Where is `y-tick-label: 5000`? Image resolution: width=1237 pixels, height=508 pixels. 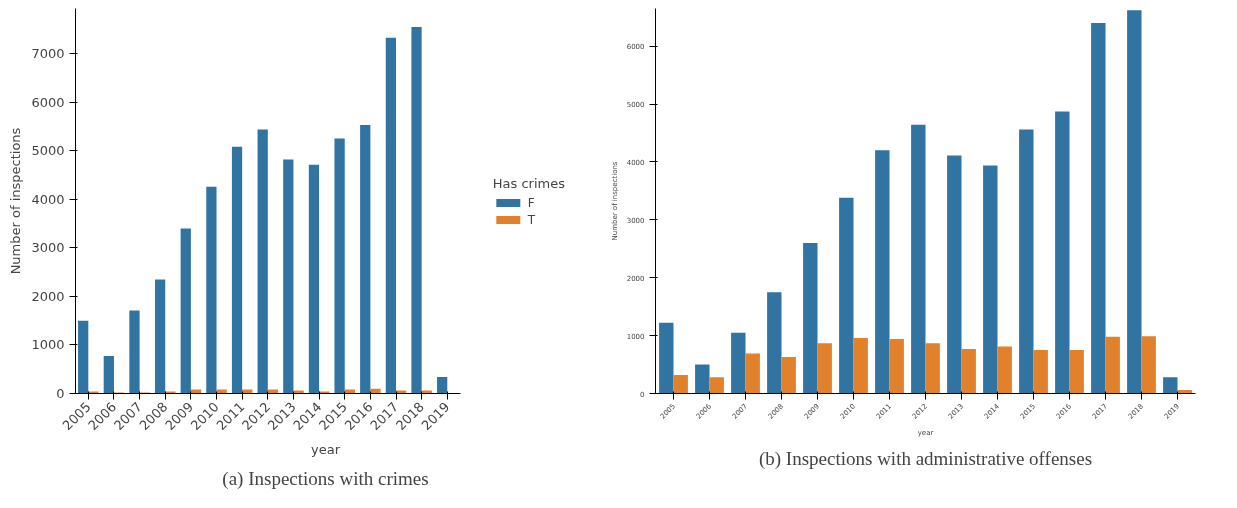
y-tick-label: 5000 is located at coordinates (48, 151).